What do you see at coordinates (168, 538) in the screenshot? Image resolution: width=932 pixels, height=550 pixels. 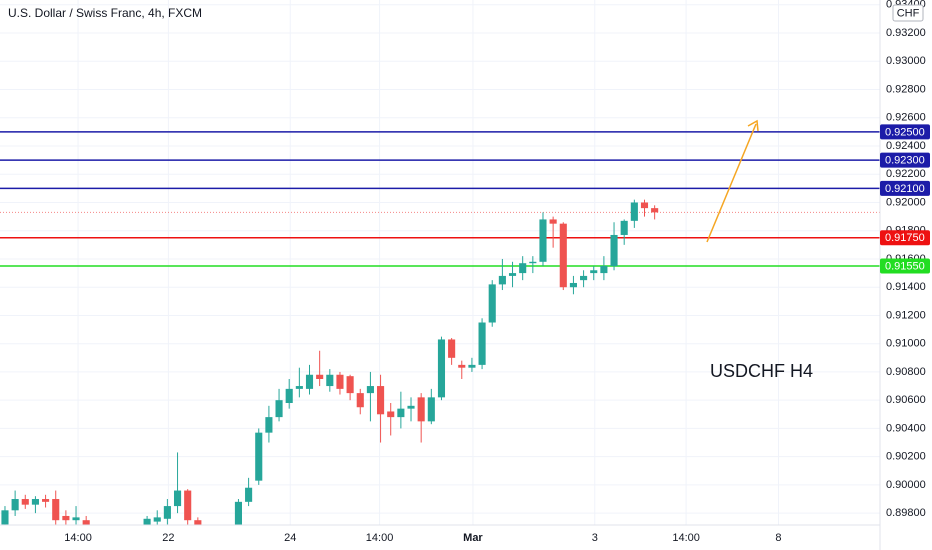 I see `x-tick-label: 22` at bounding box center [168, 538].